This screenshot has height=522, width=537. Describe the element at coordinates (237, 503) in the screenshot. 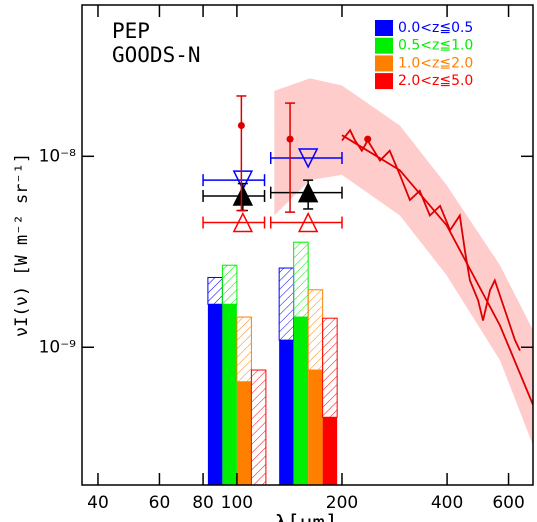

I see `x-tick-label: 100` at that location.